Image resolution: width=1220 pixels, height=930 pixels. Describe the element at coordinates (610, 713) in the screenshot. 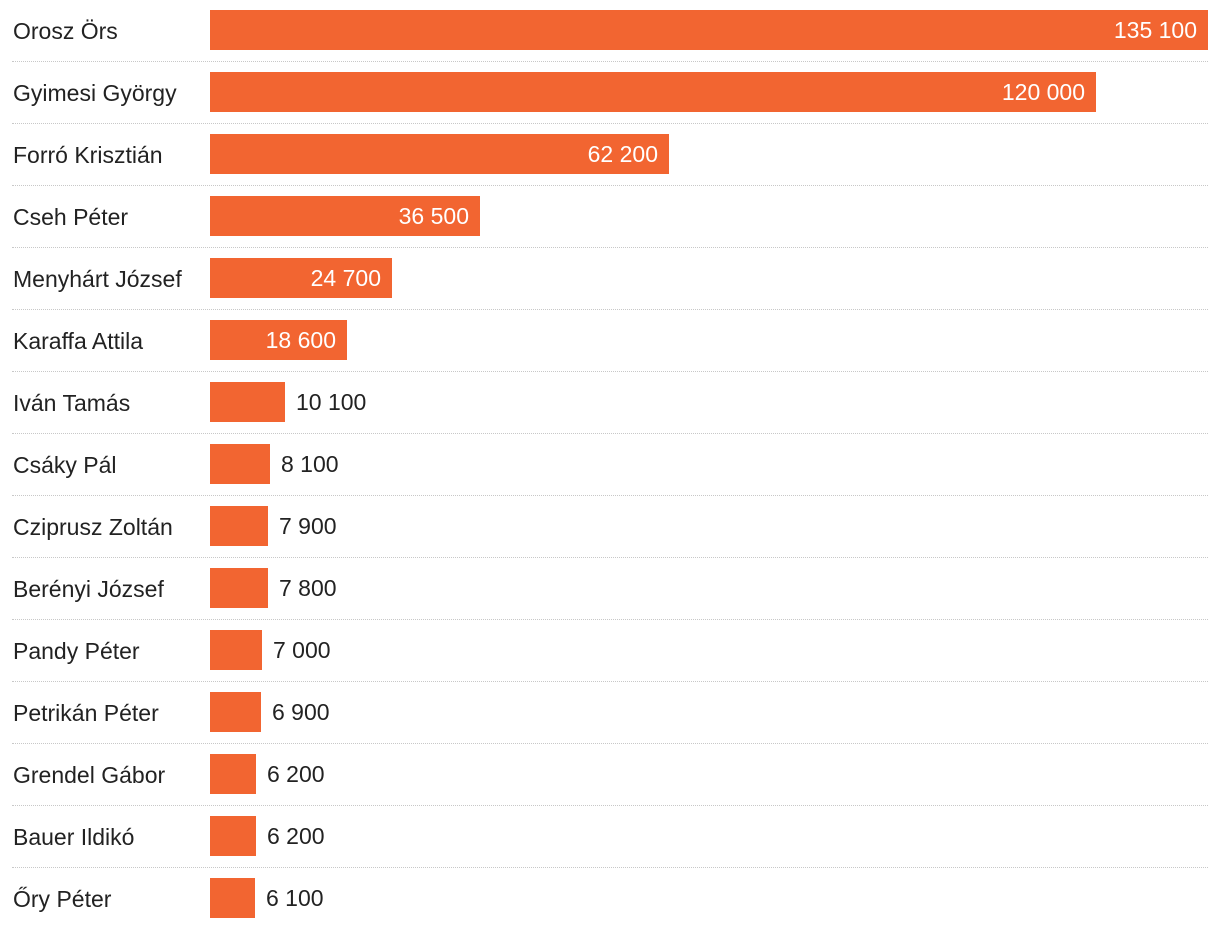

I see `bar-row: Petrikán Péter 6 900` at that location.